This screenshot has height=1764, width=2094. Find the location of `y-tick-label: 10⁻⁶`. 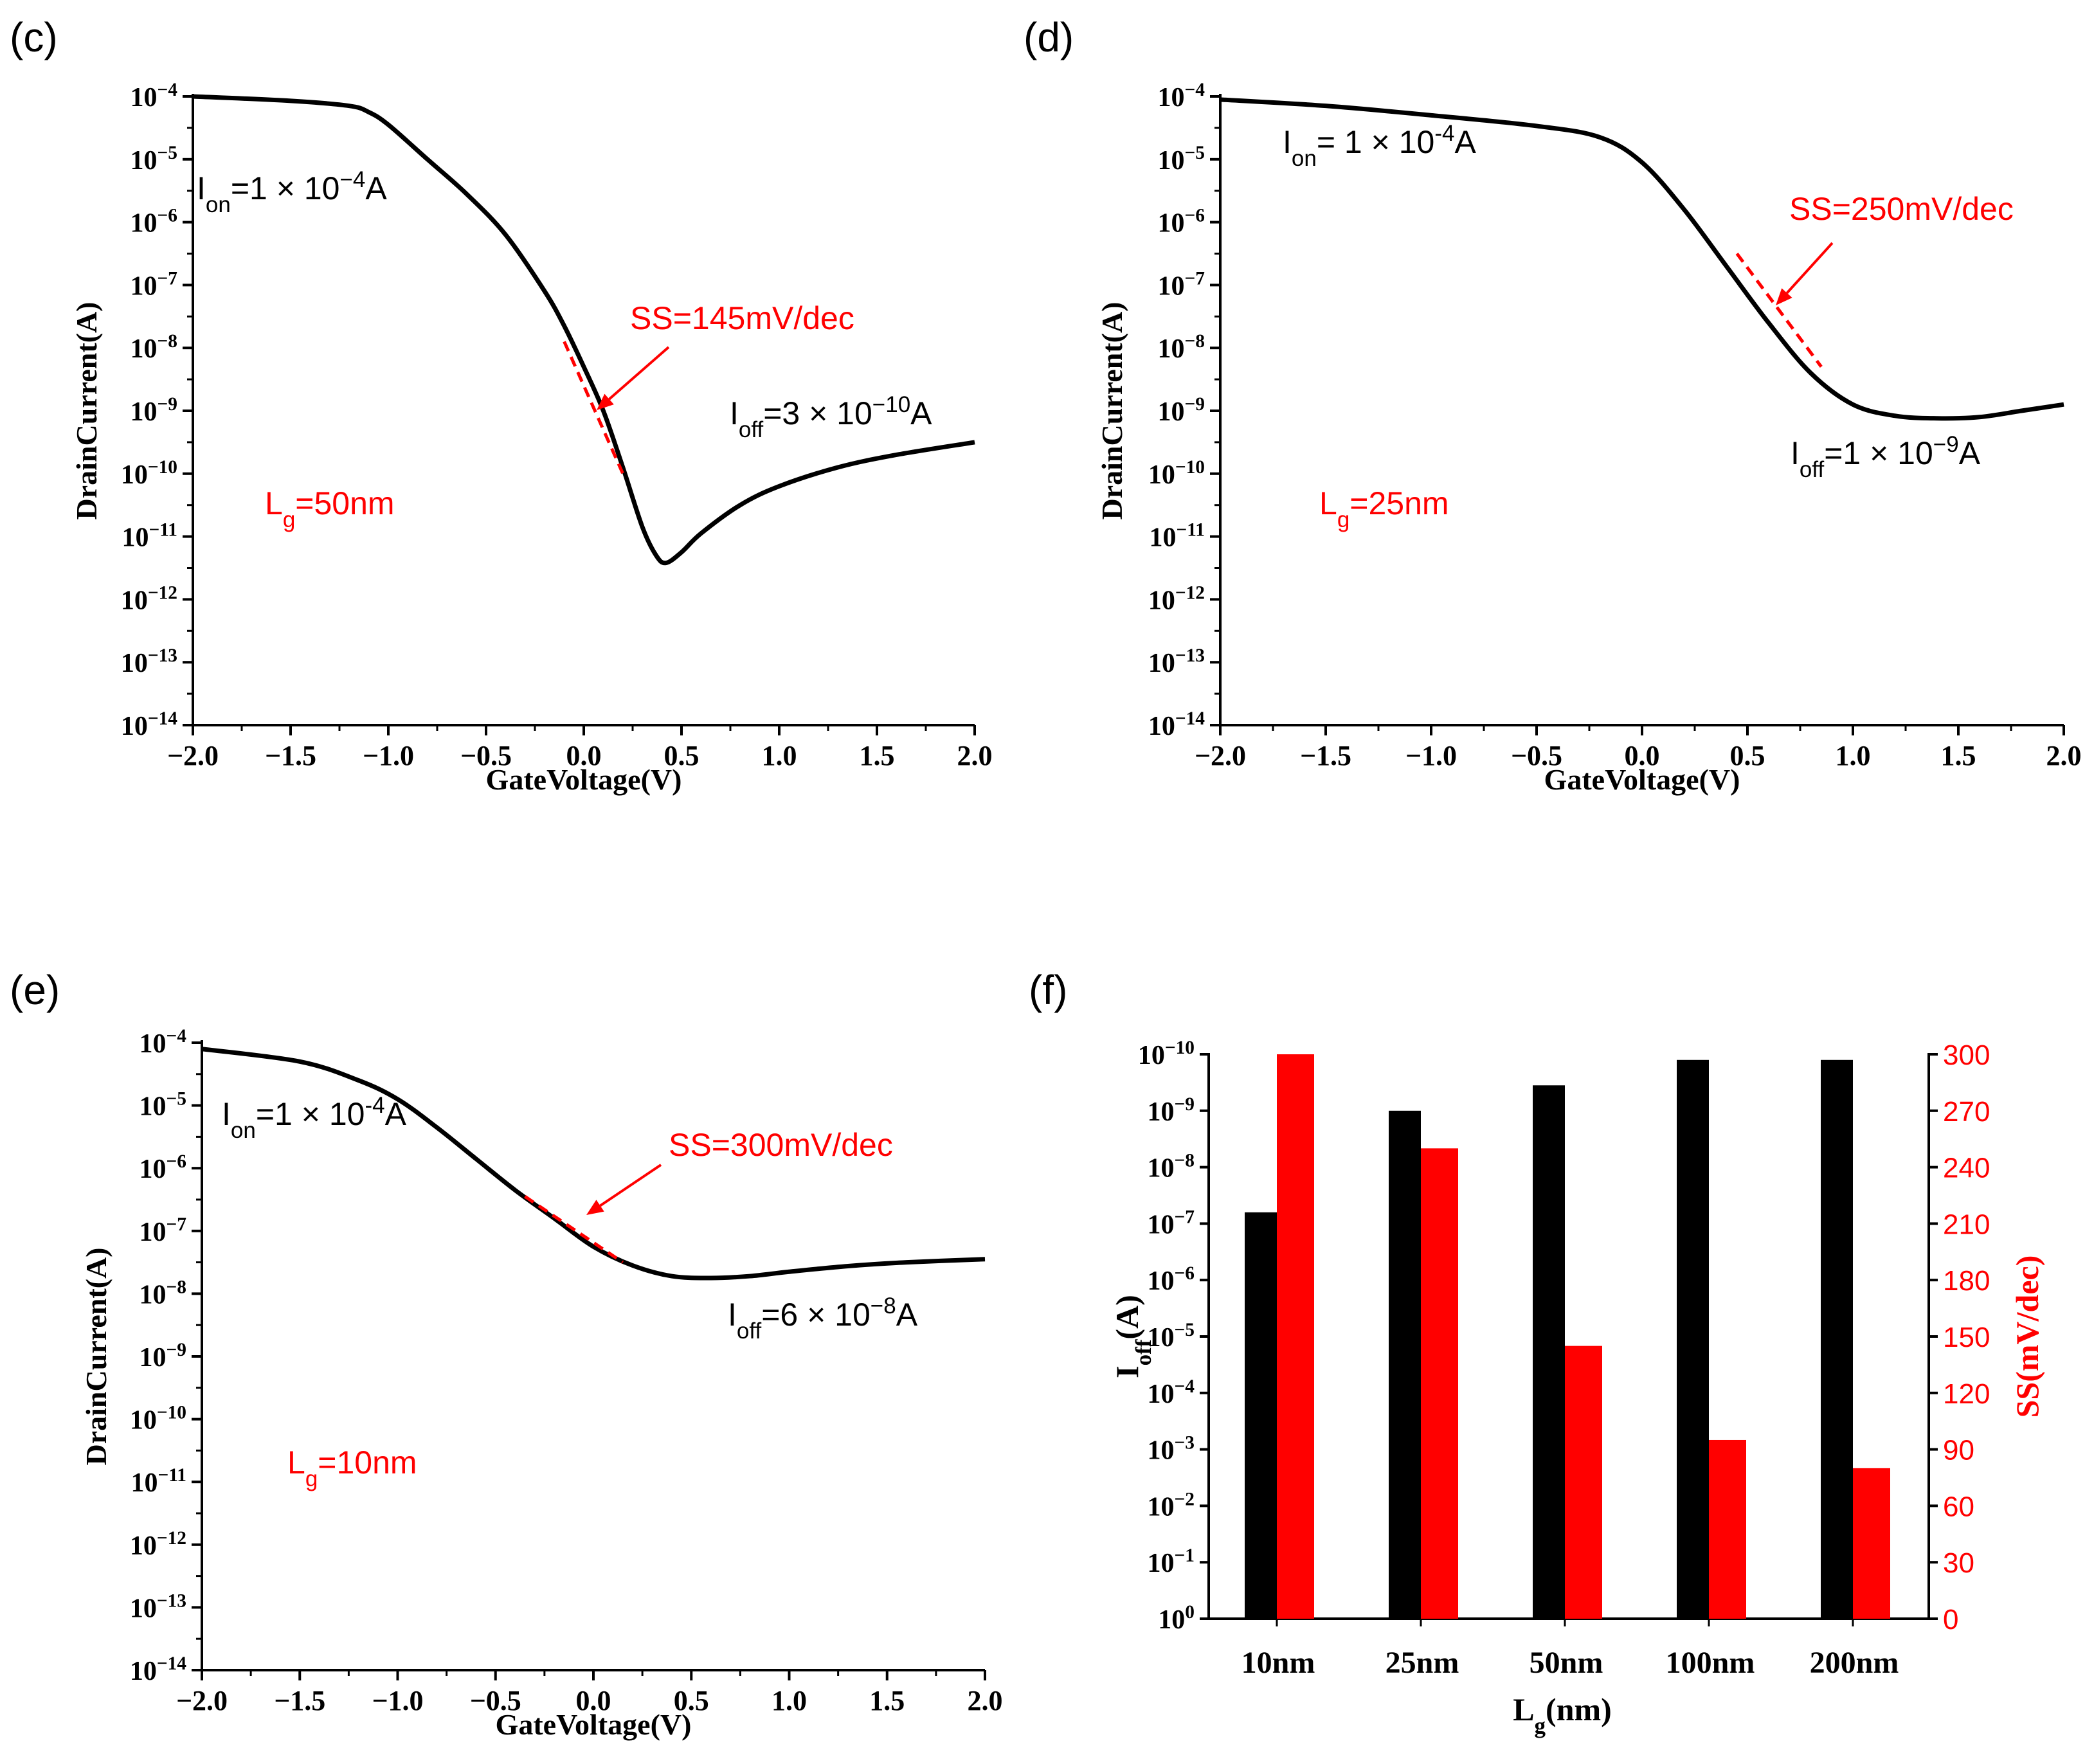

y-tick-label: 10⁻⁶ is located at coordinates (163, 1167).